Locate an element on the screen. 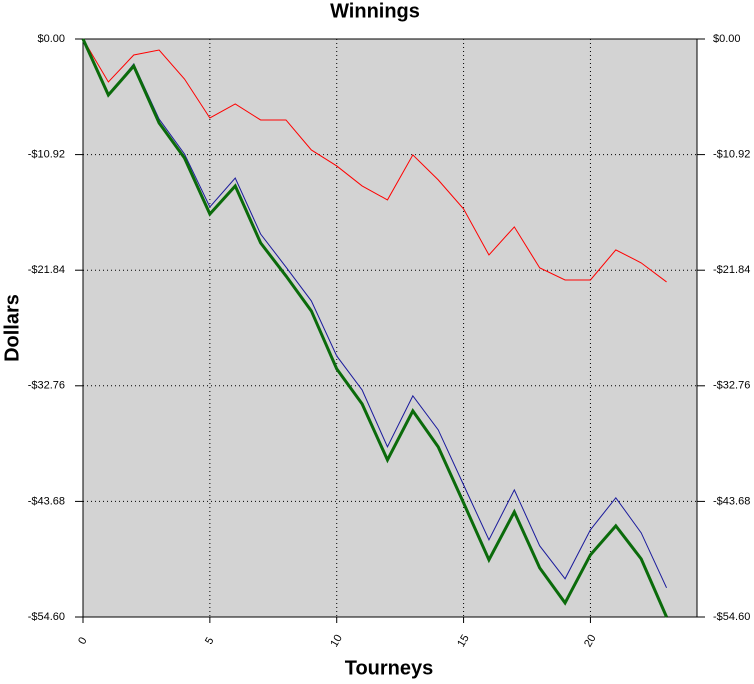  x-tick-label: 5 is located at coordinates (209, 640).